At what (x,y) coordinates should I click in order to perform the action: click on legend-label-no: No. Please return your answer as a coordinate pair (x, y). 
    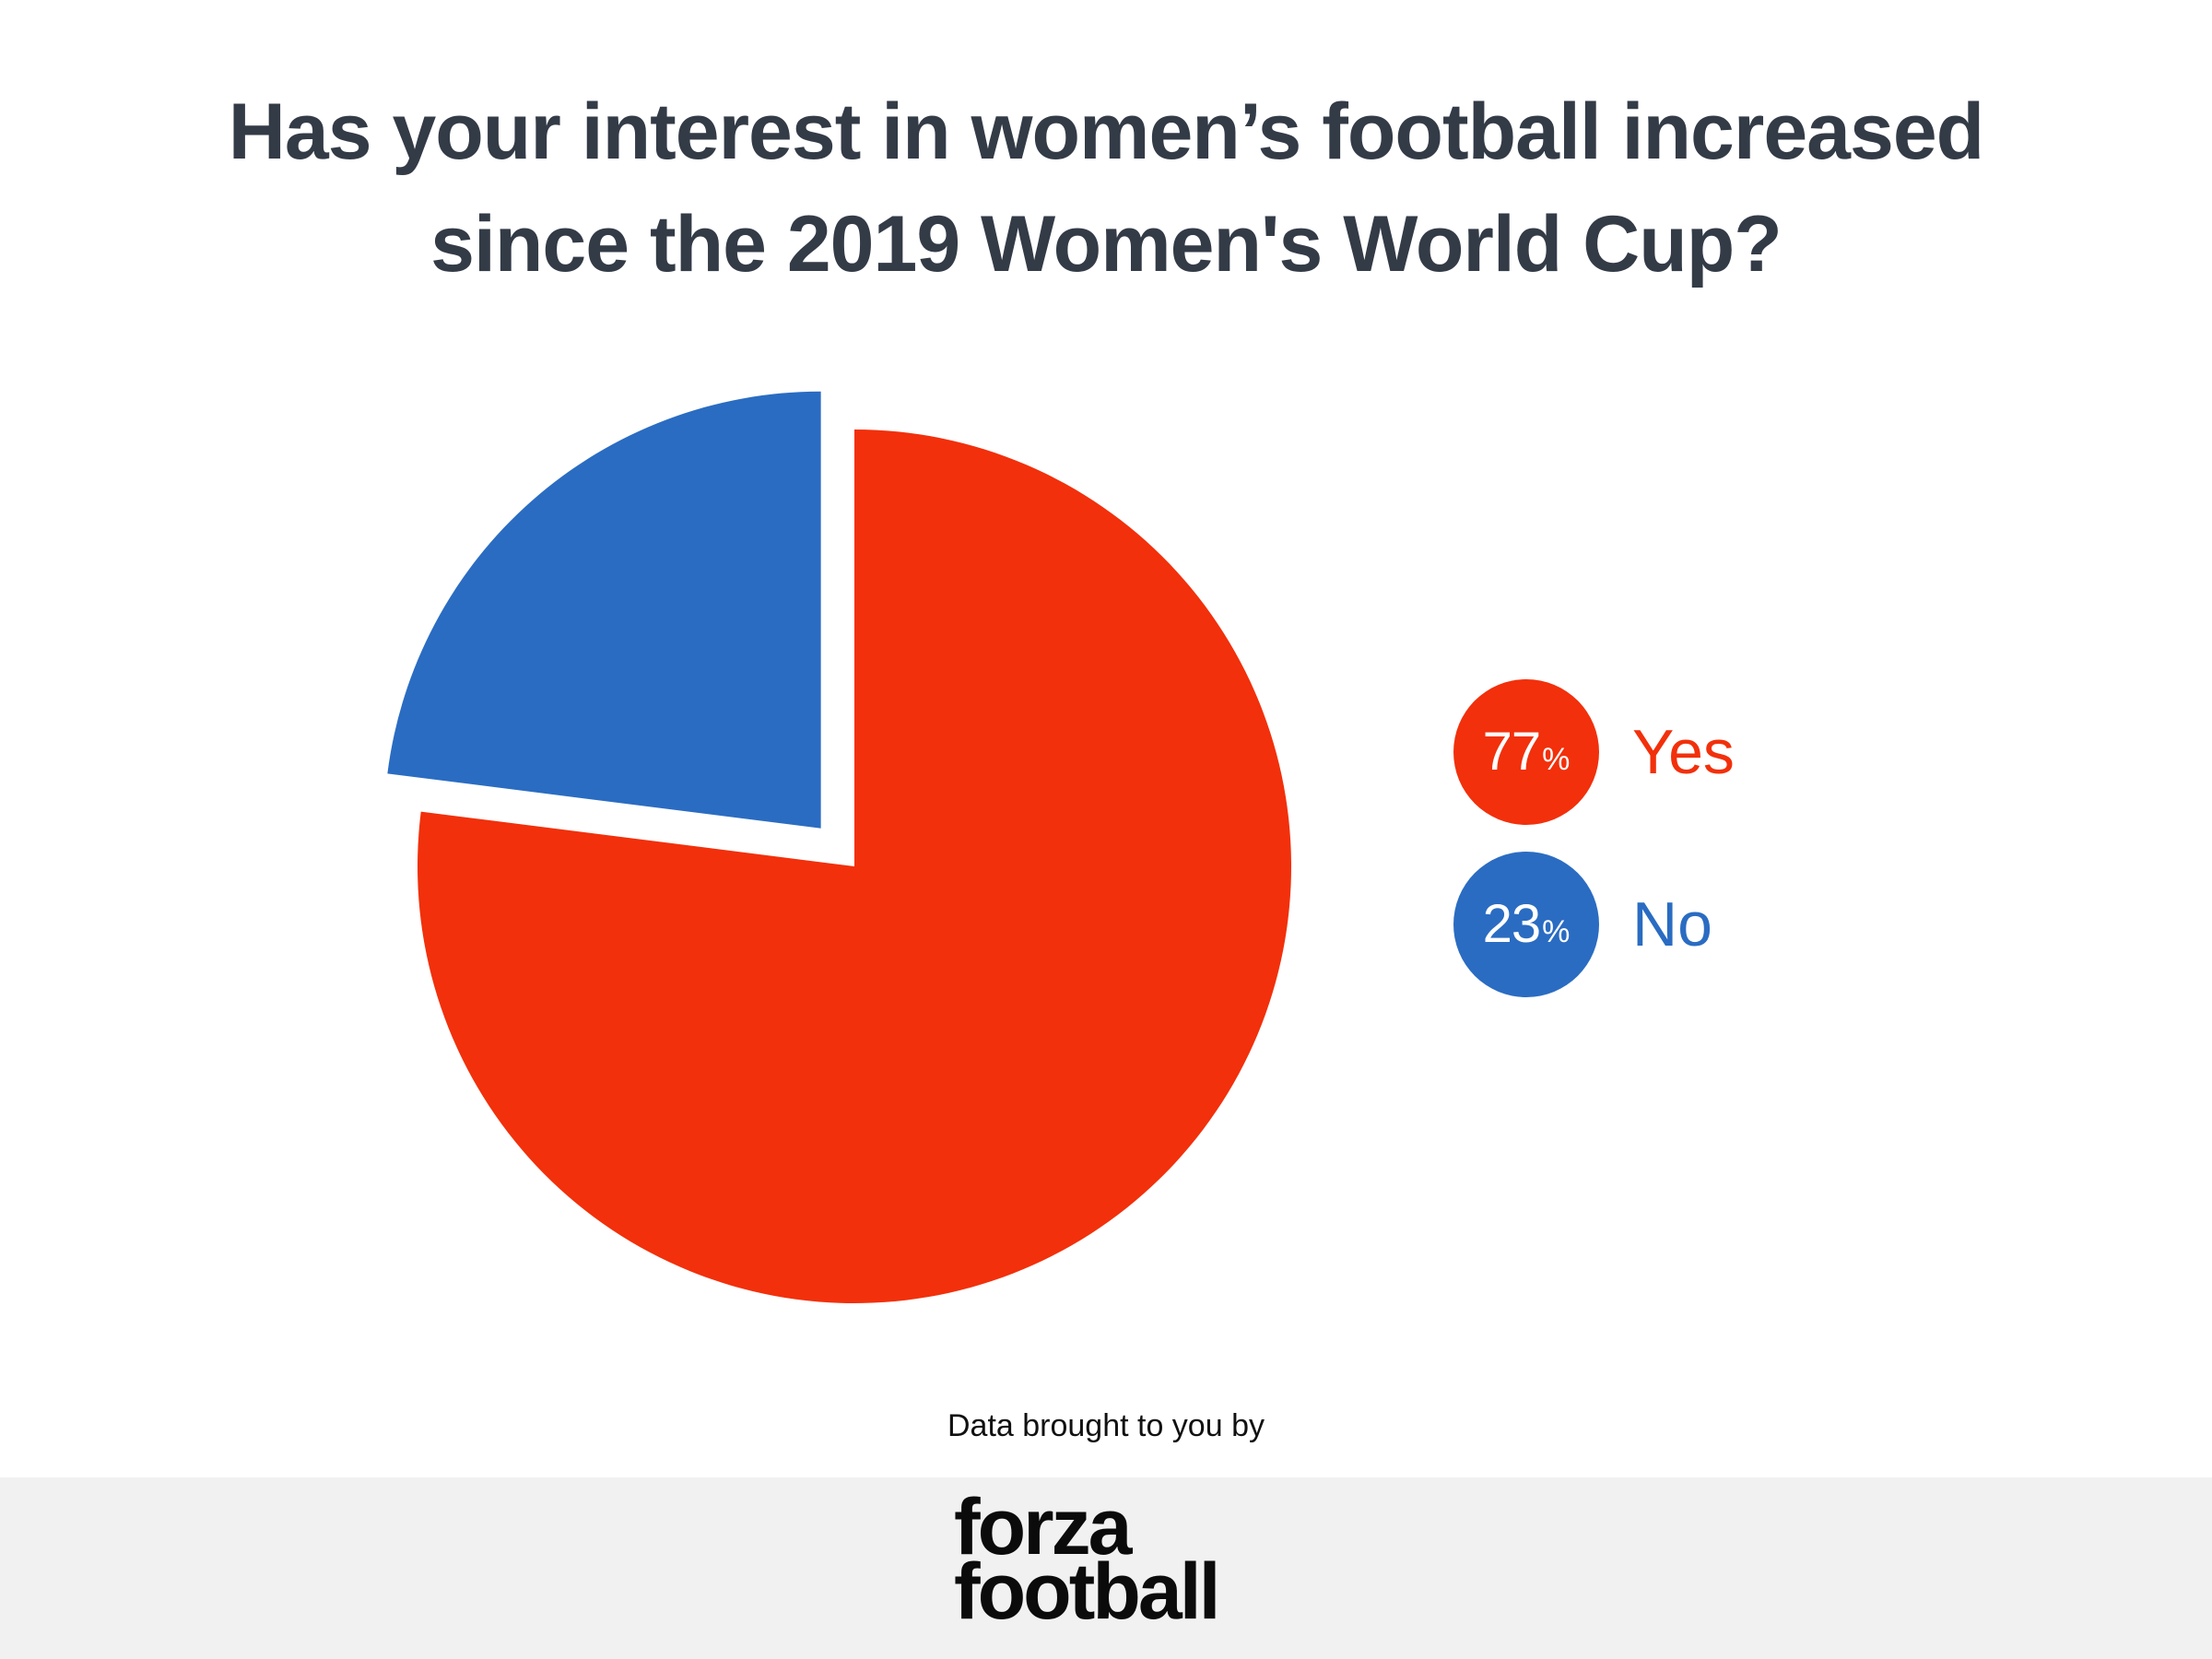
    Looking at the image, I should click on (1672, 924).